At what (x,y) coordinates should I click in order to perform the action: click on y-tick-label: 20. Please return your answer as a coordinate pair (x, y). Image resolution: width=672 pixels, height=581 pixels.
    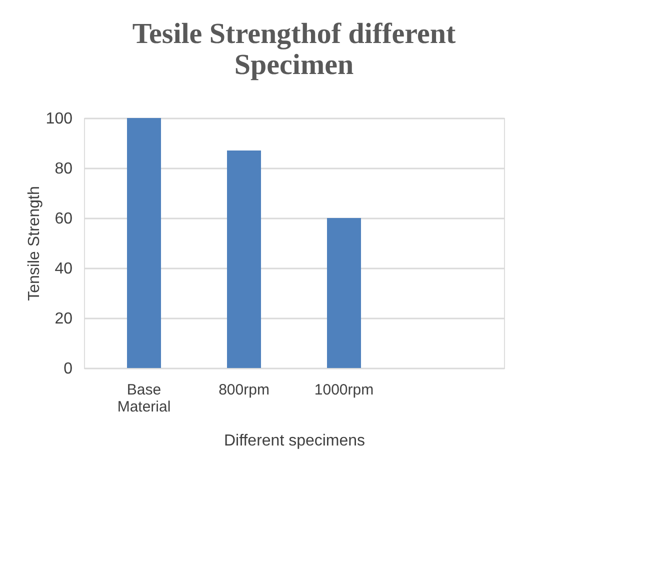
    Looking at the image, I should click on (63, 319).